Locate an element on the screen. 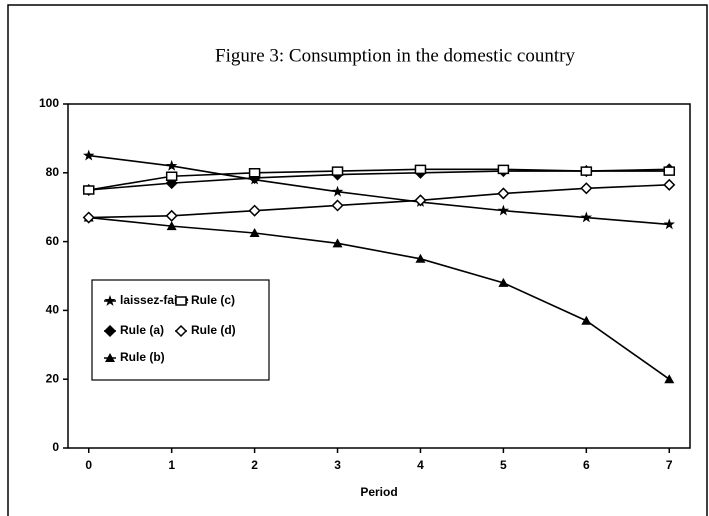 This screenshot has height=516, width=709. legend-label: Rule (b) is located at coordinates (142, 357).